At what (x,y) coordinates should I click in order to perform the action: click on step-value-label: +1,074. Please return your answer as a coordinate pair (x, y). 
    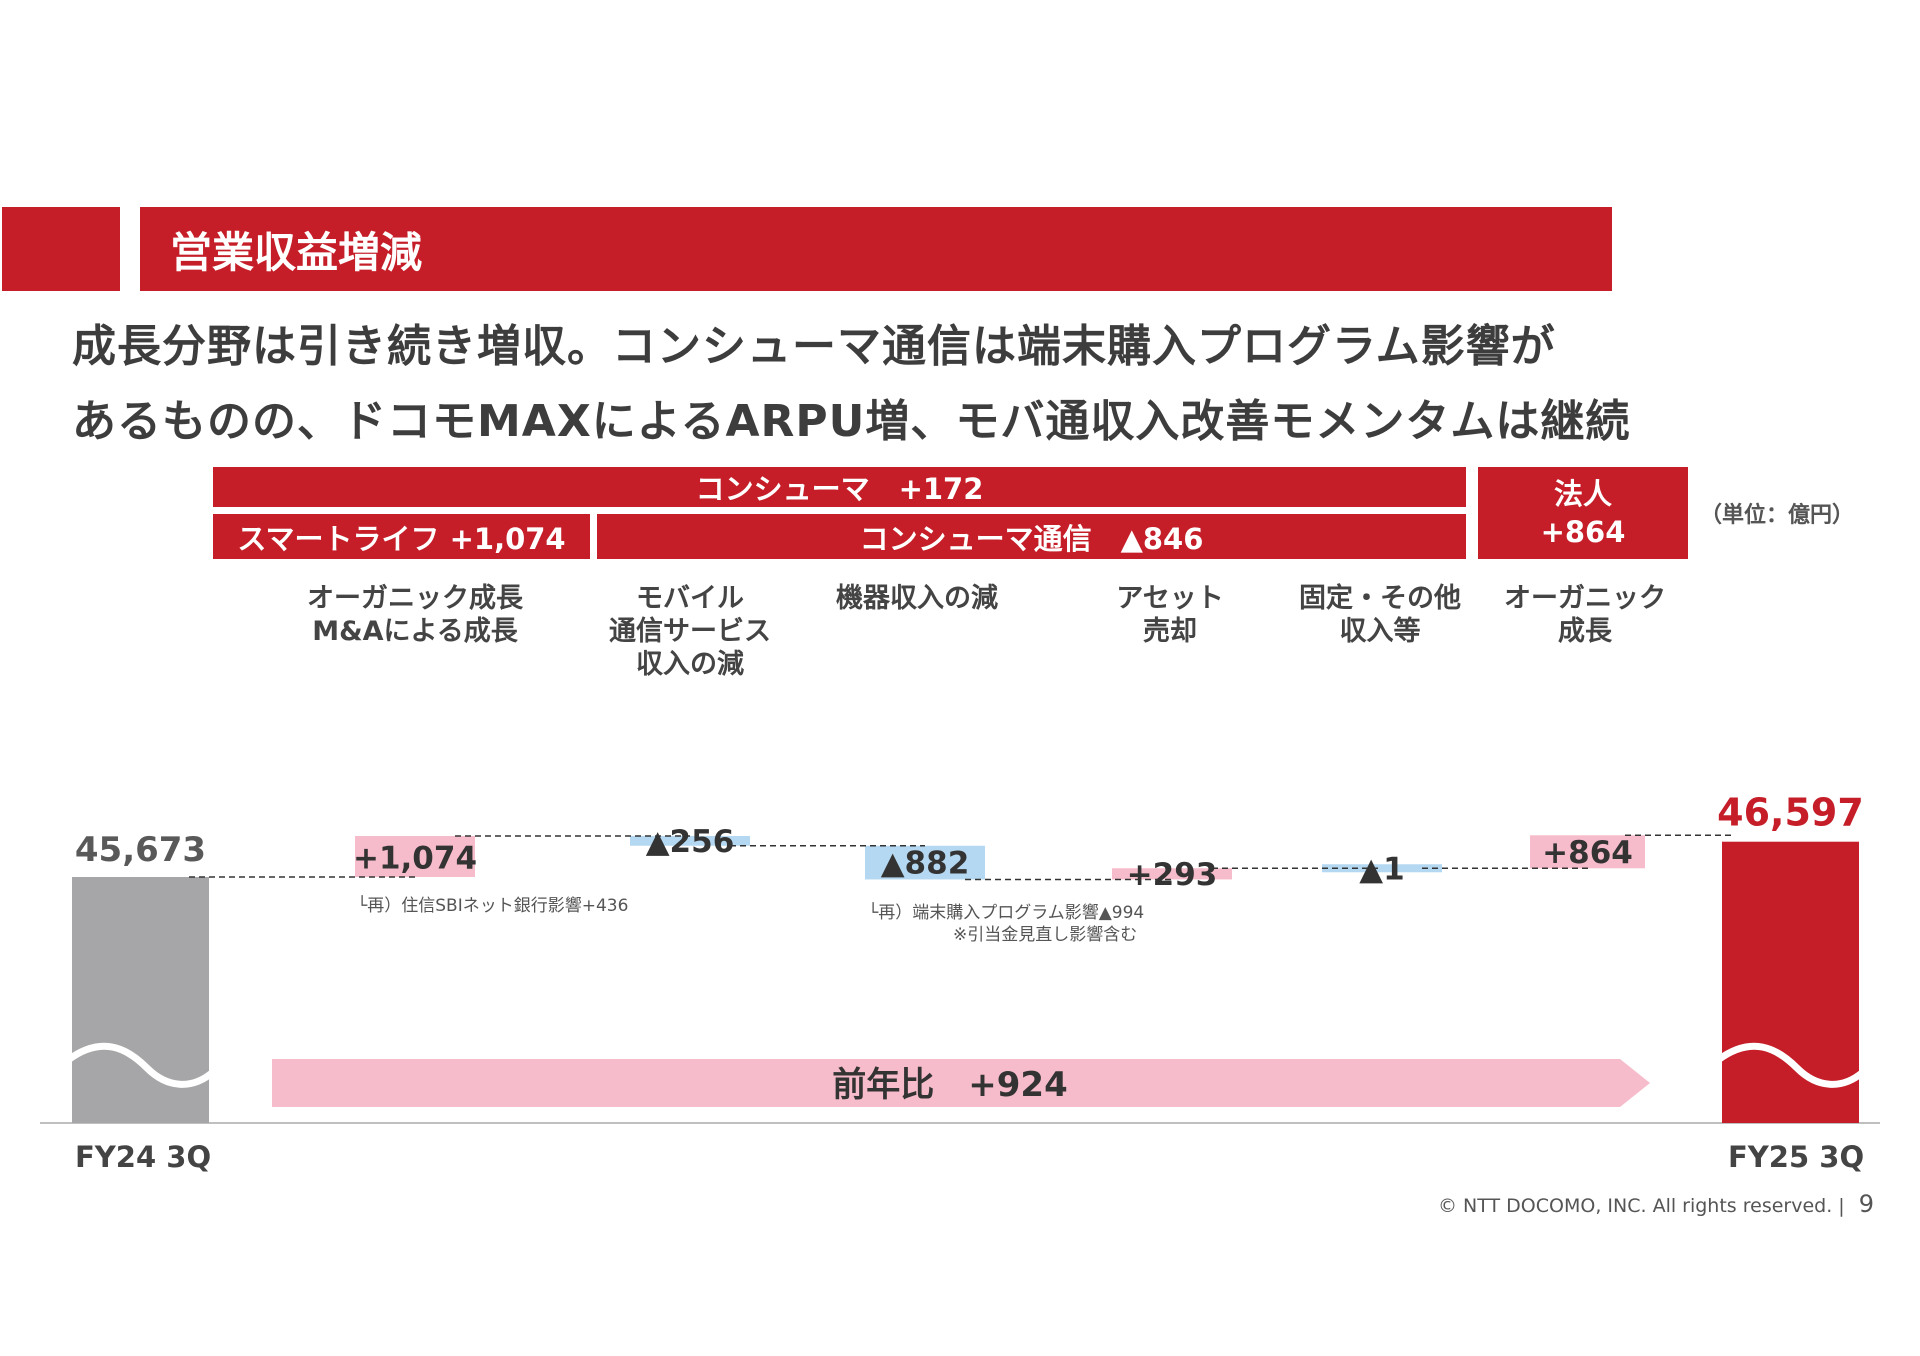
    Looking at the image, I should click on (415, 858).